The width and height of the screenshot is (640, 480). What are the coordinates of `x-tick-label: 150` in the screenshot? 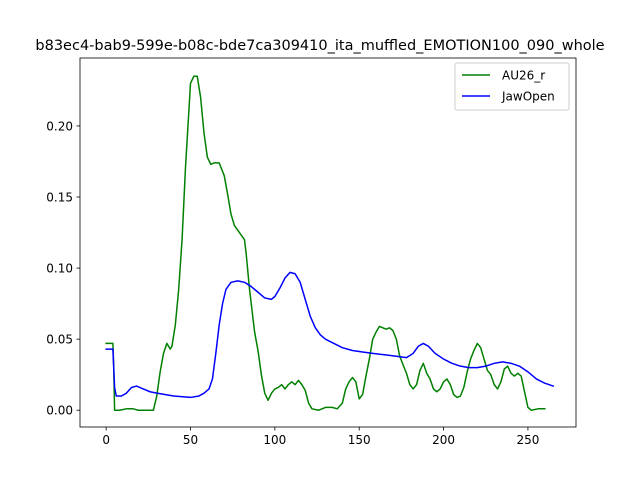 It's located at (359, 440).